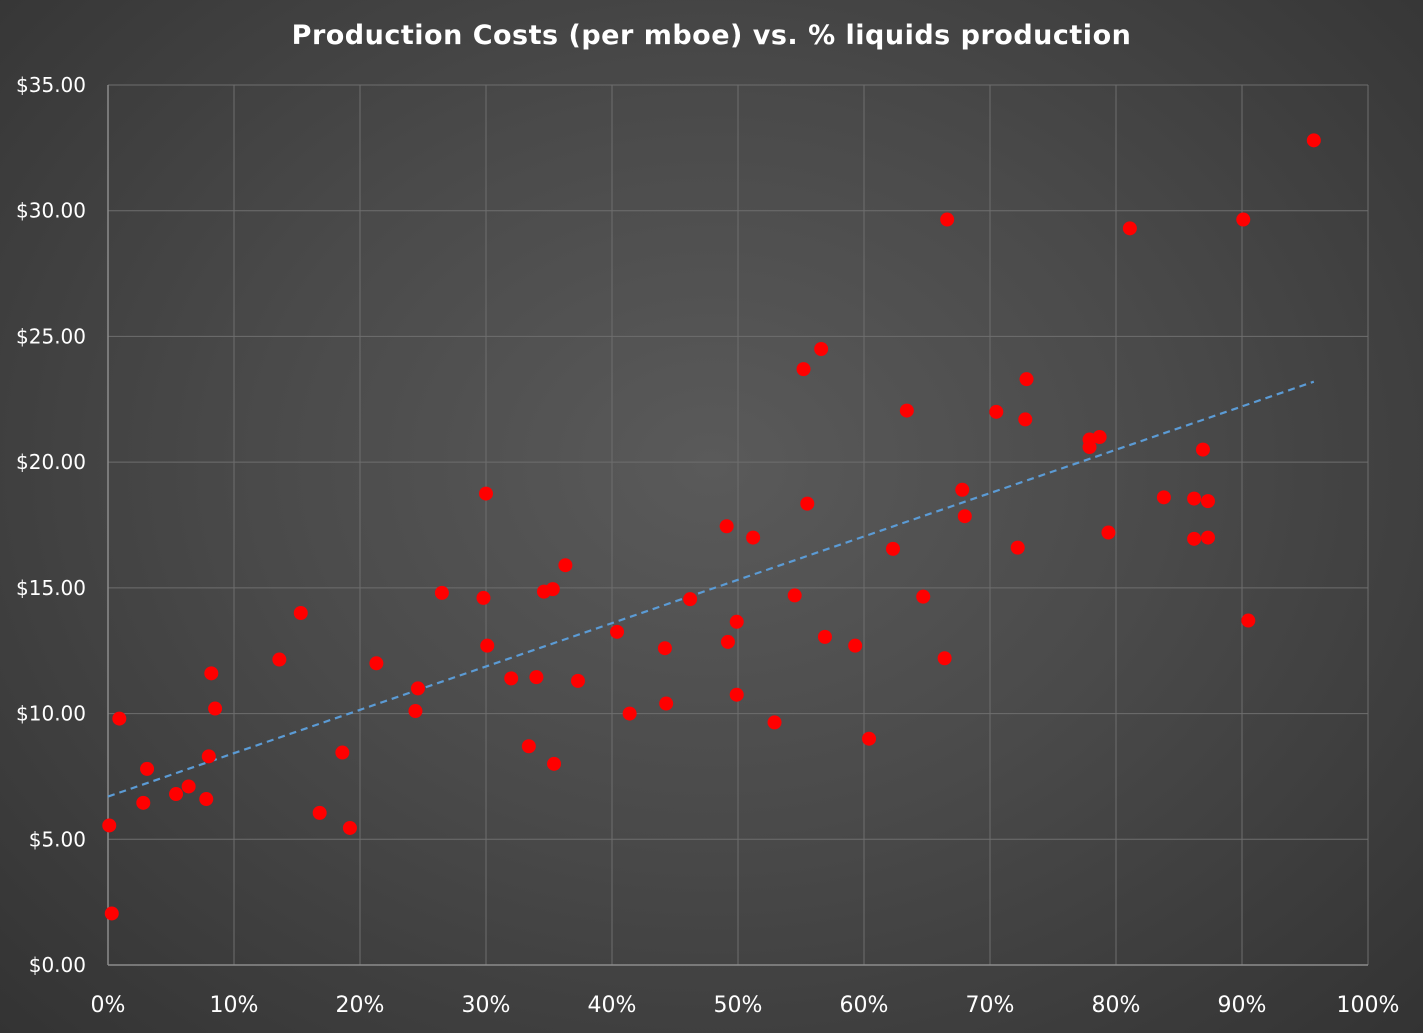  I want to click on x-tick-label: 40%, so click(612, 1005).